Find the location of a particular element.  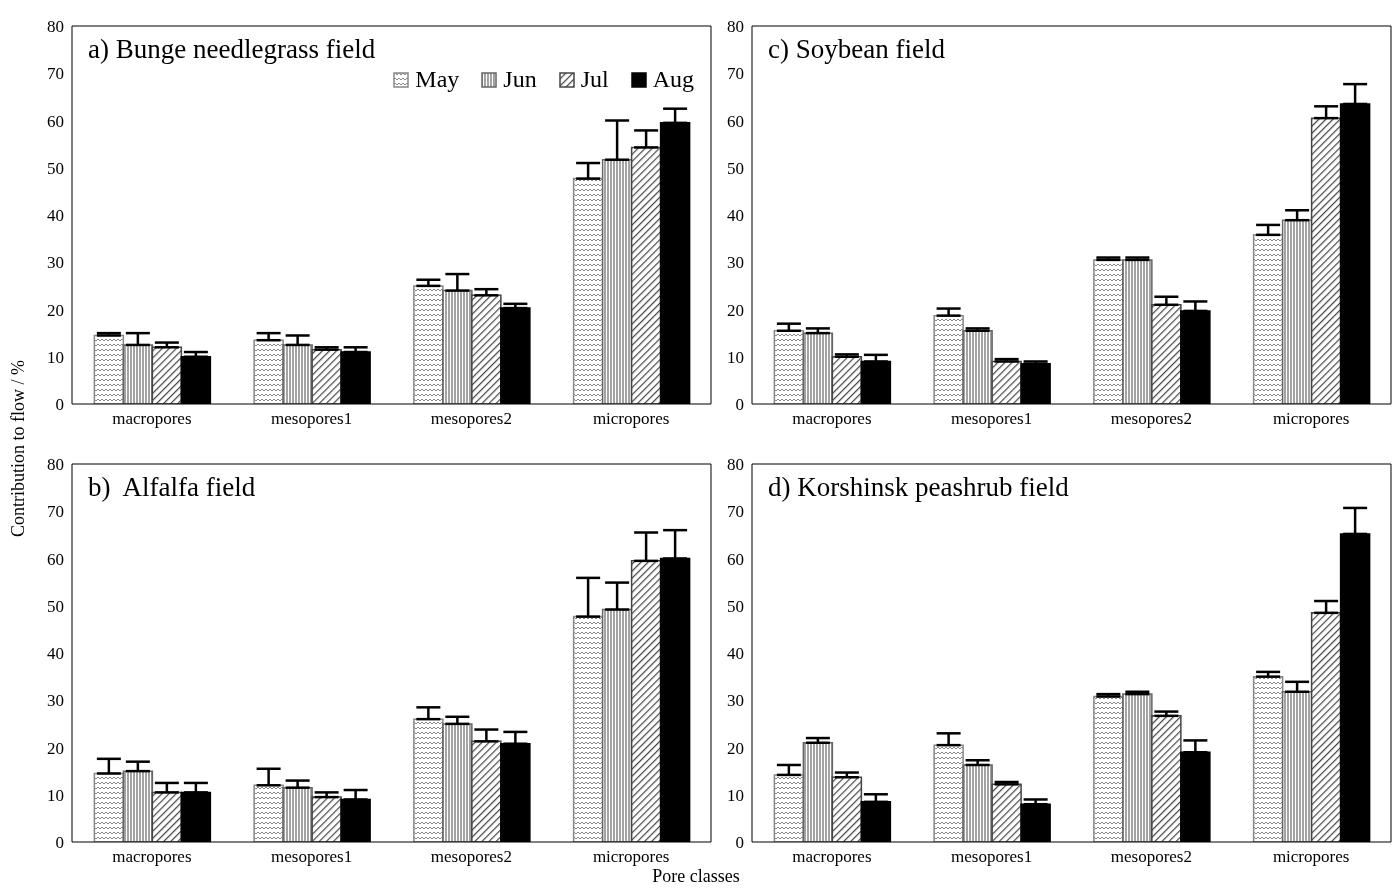

x-axis-title: Pore classes is located at coordinates (696, 876).